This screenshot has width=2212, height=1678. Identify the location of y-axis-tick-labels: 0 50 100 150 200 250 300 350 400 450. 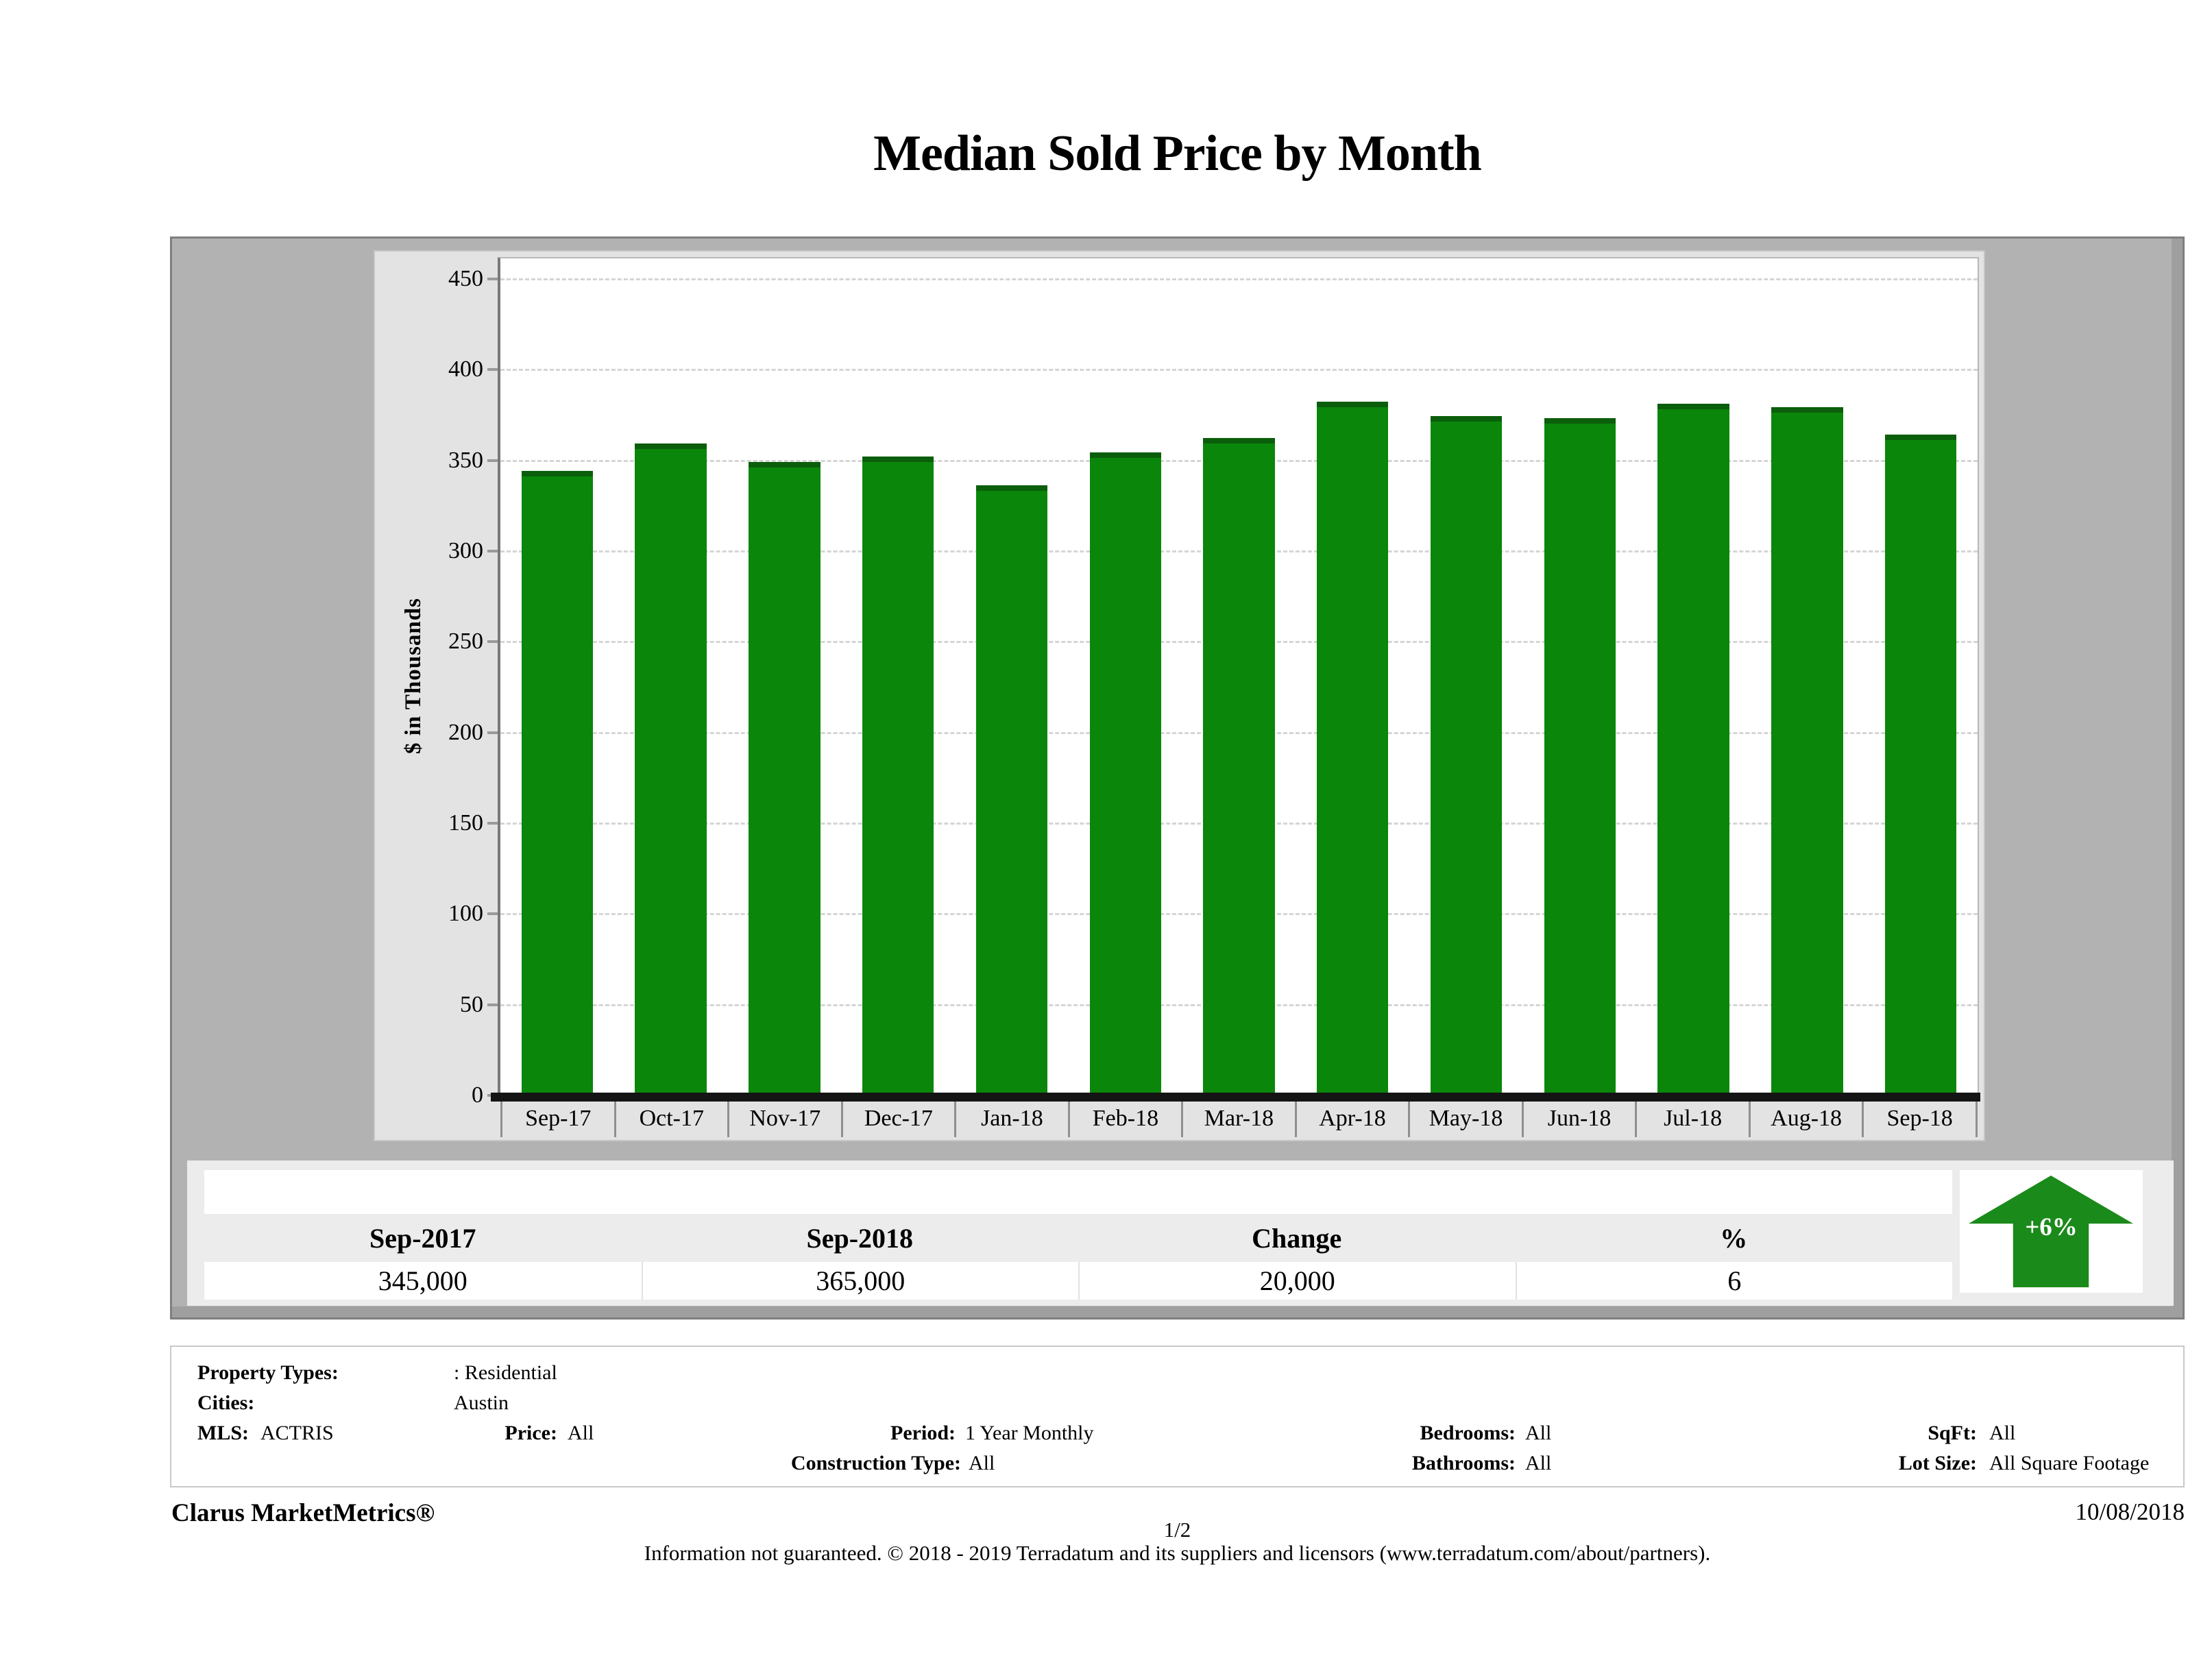
(437, 682).